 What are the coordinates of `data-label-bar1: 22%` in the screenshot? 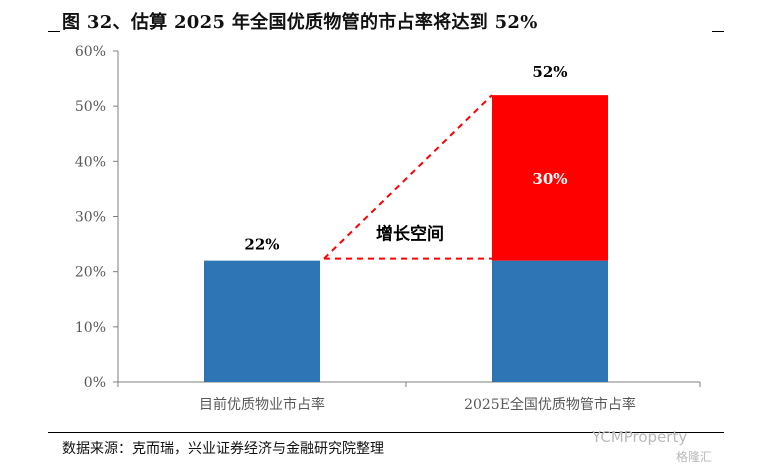 It's located at (261, 245).